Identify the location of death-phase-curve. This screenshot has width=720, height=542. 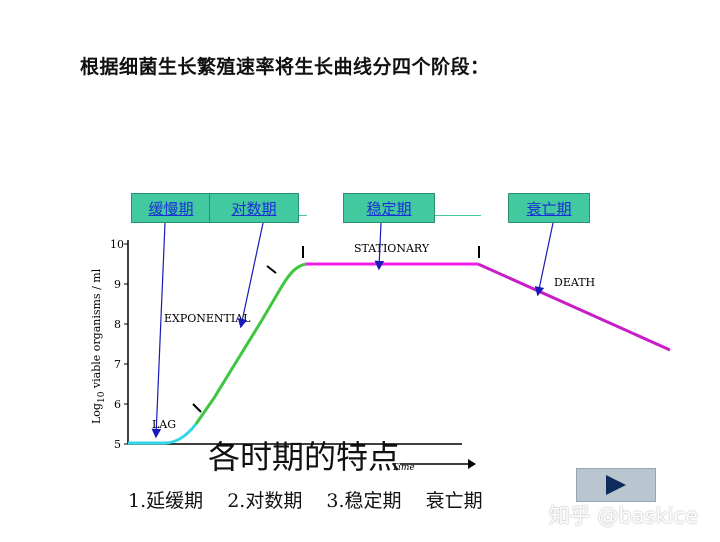
(574, 307).